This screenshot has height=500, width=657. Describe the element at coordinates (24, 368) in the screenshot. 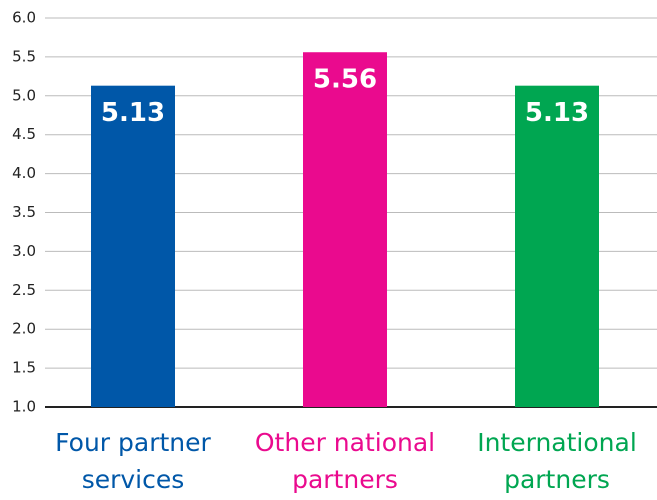

I see `y-tick-label: 1.5` at that location.